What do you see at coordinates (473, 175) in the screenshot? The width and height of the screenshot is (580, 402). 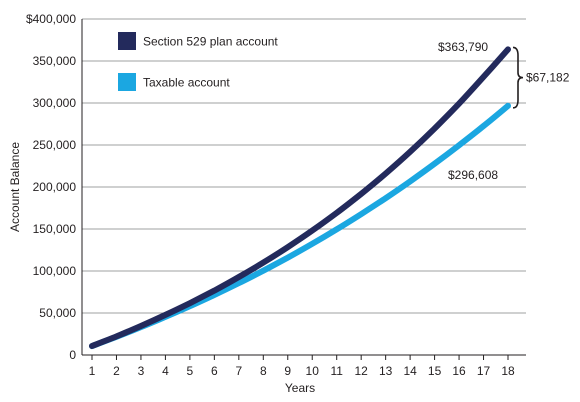 I see `end-value-label-taxable: $296,608` at bounding box center [473, 175].